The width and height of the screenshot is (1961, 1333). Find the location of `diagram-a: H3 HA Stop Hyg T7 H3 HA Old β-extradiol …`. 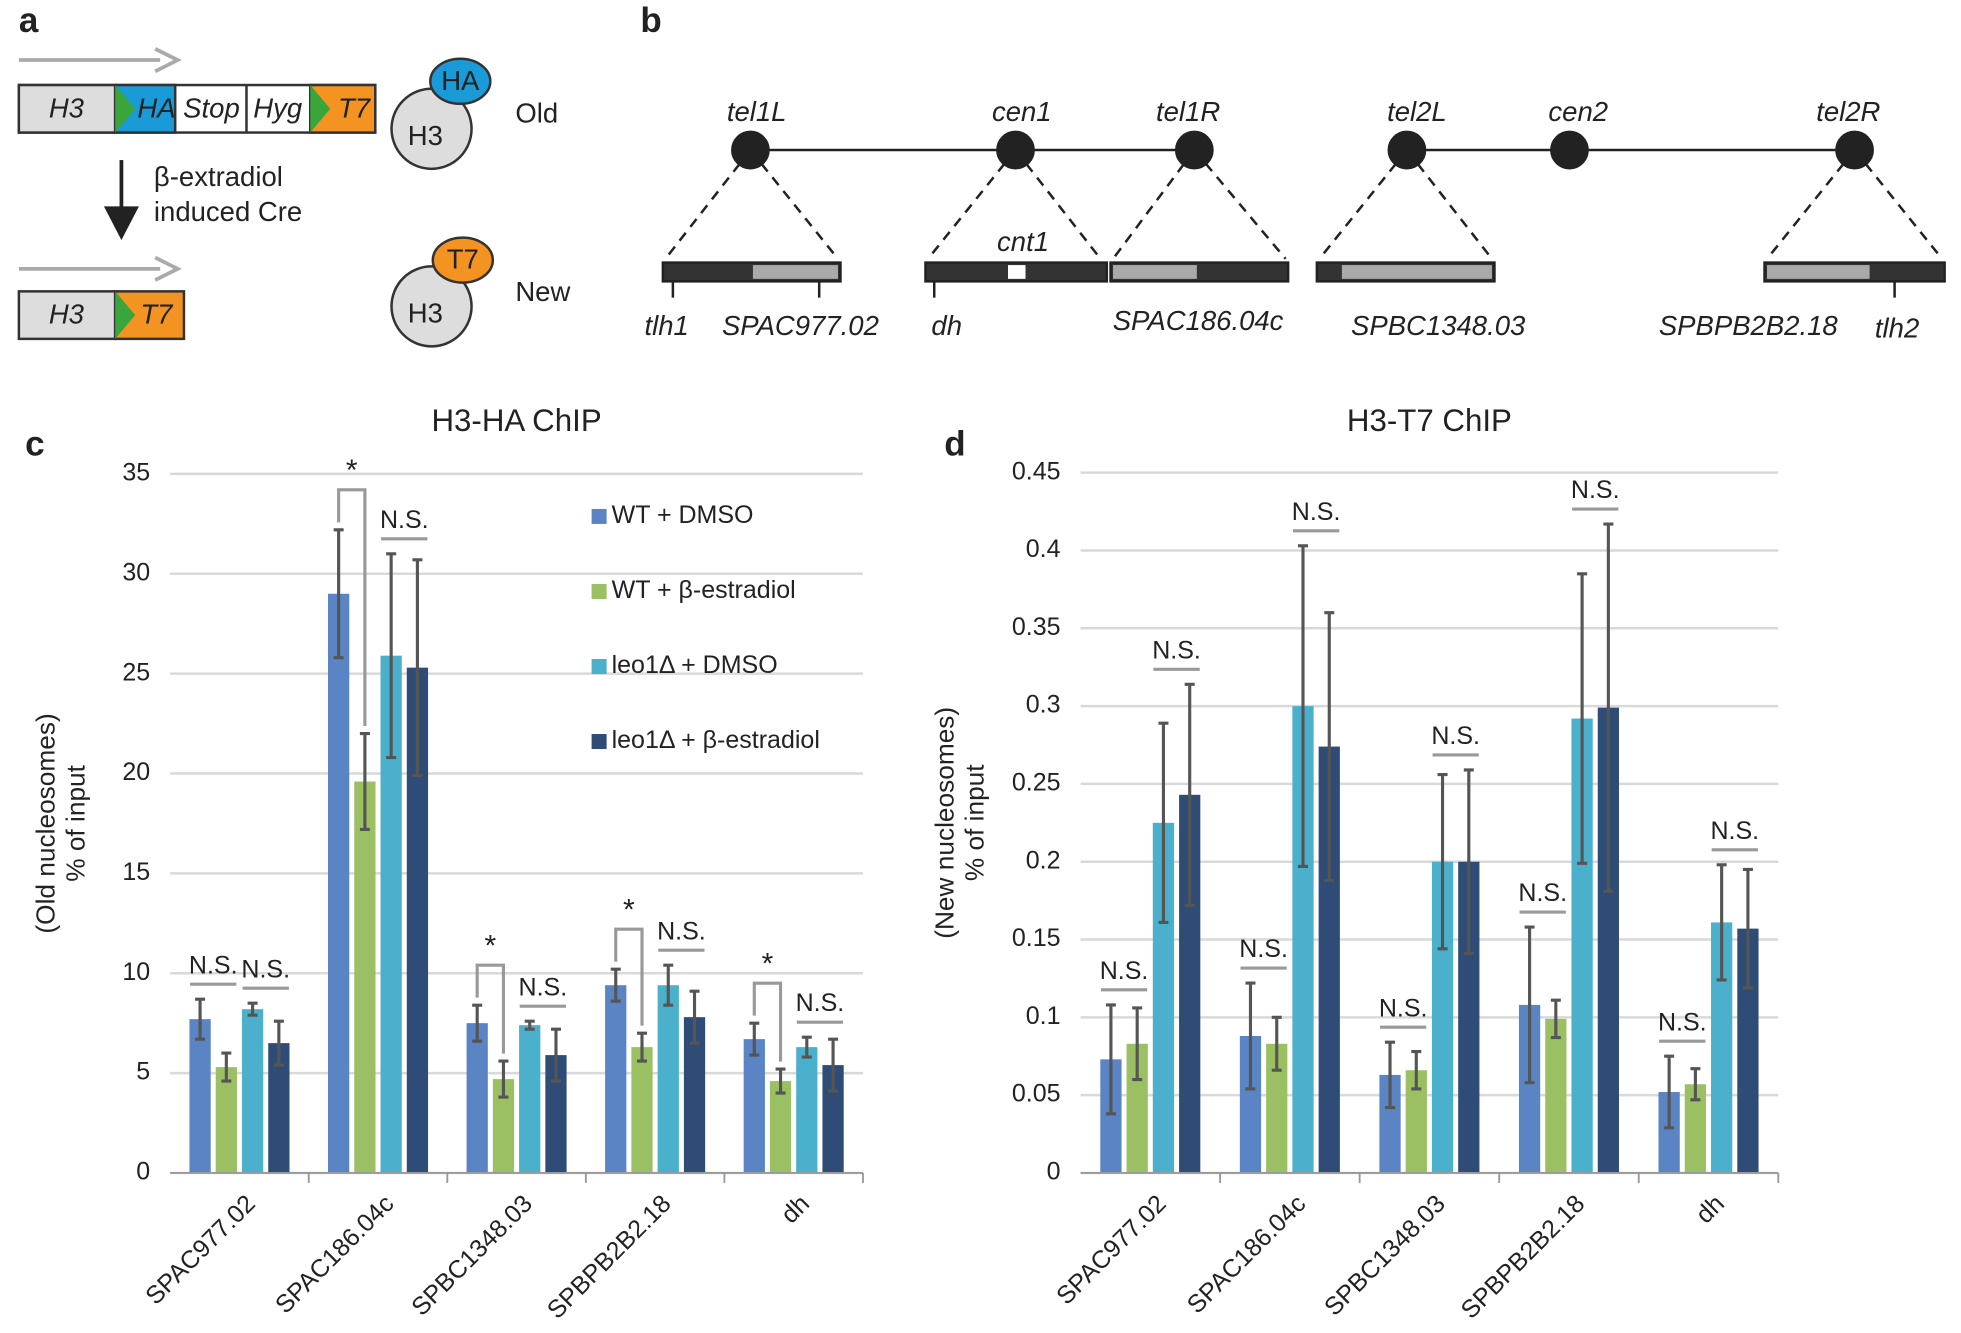

diagram-a: H3 HA Stop Hyg T7 H3 HA Old β-extradiol … is located at coordinates (293, 197).